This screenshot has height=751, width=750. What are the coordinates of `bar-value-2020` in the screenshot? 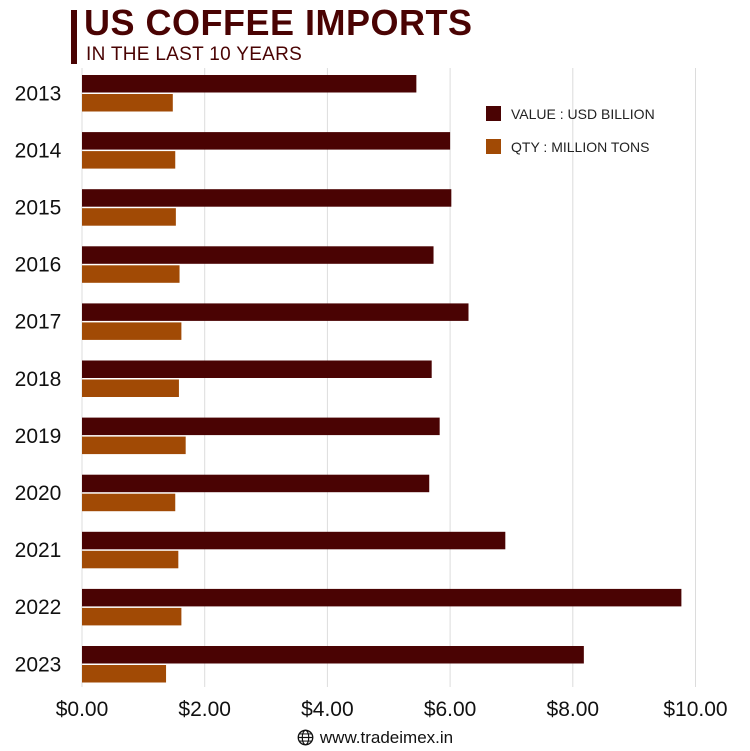 It's located at (256, 483).